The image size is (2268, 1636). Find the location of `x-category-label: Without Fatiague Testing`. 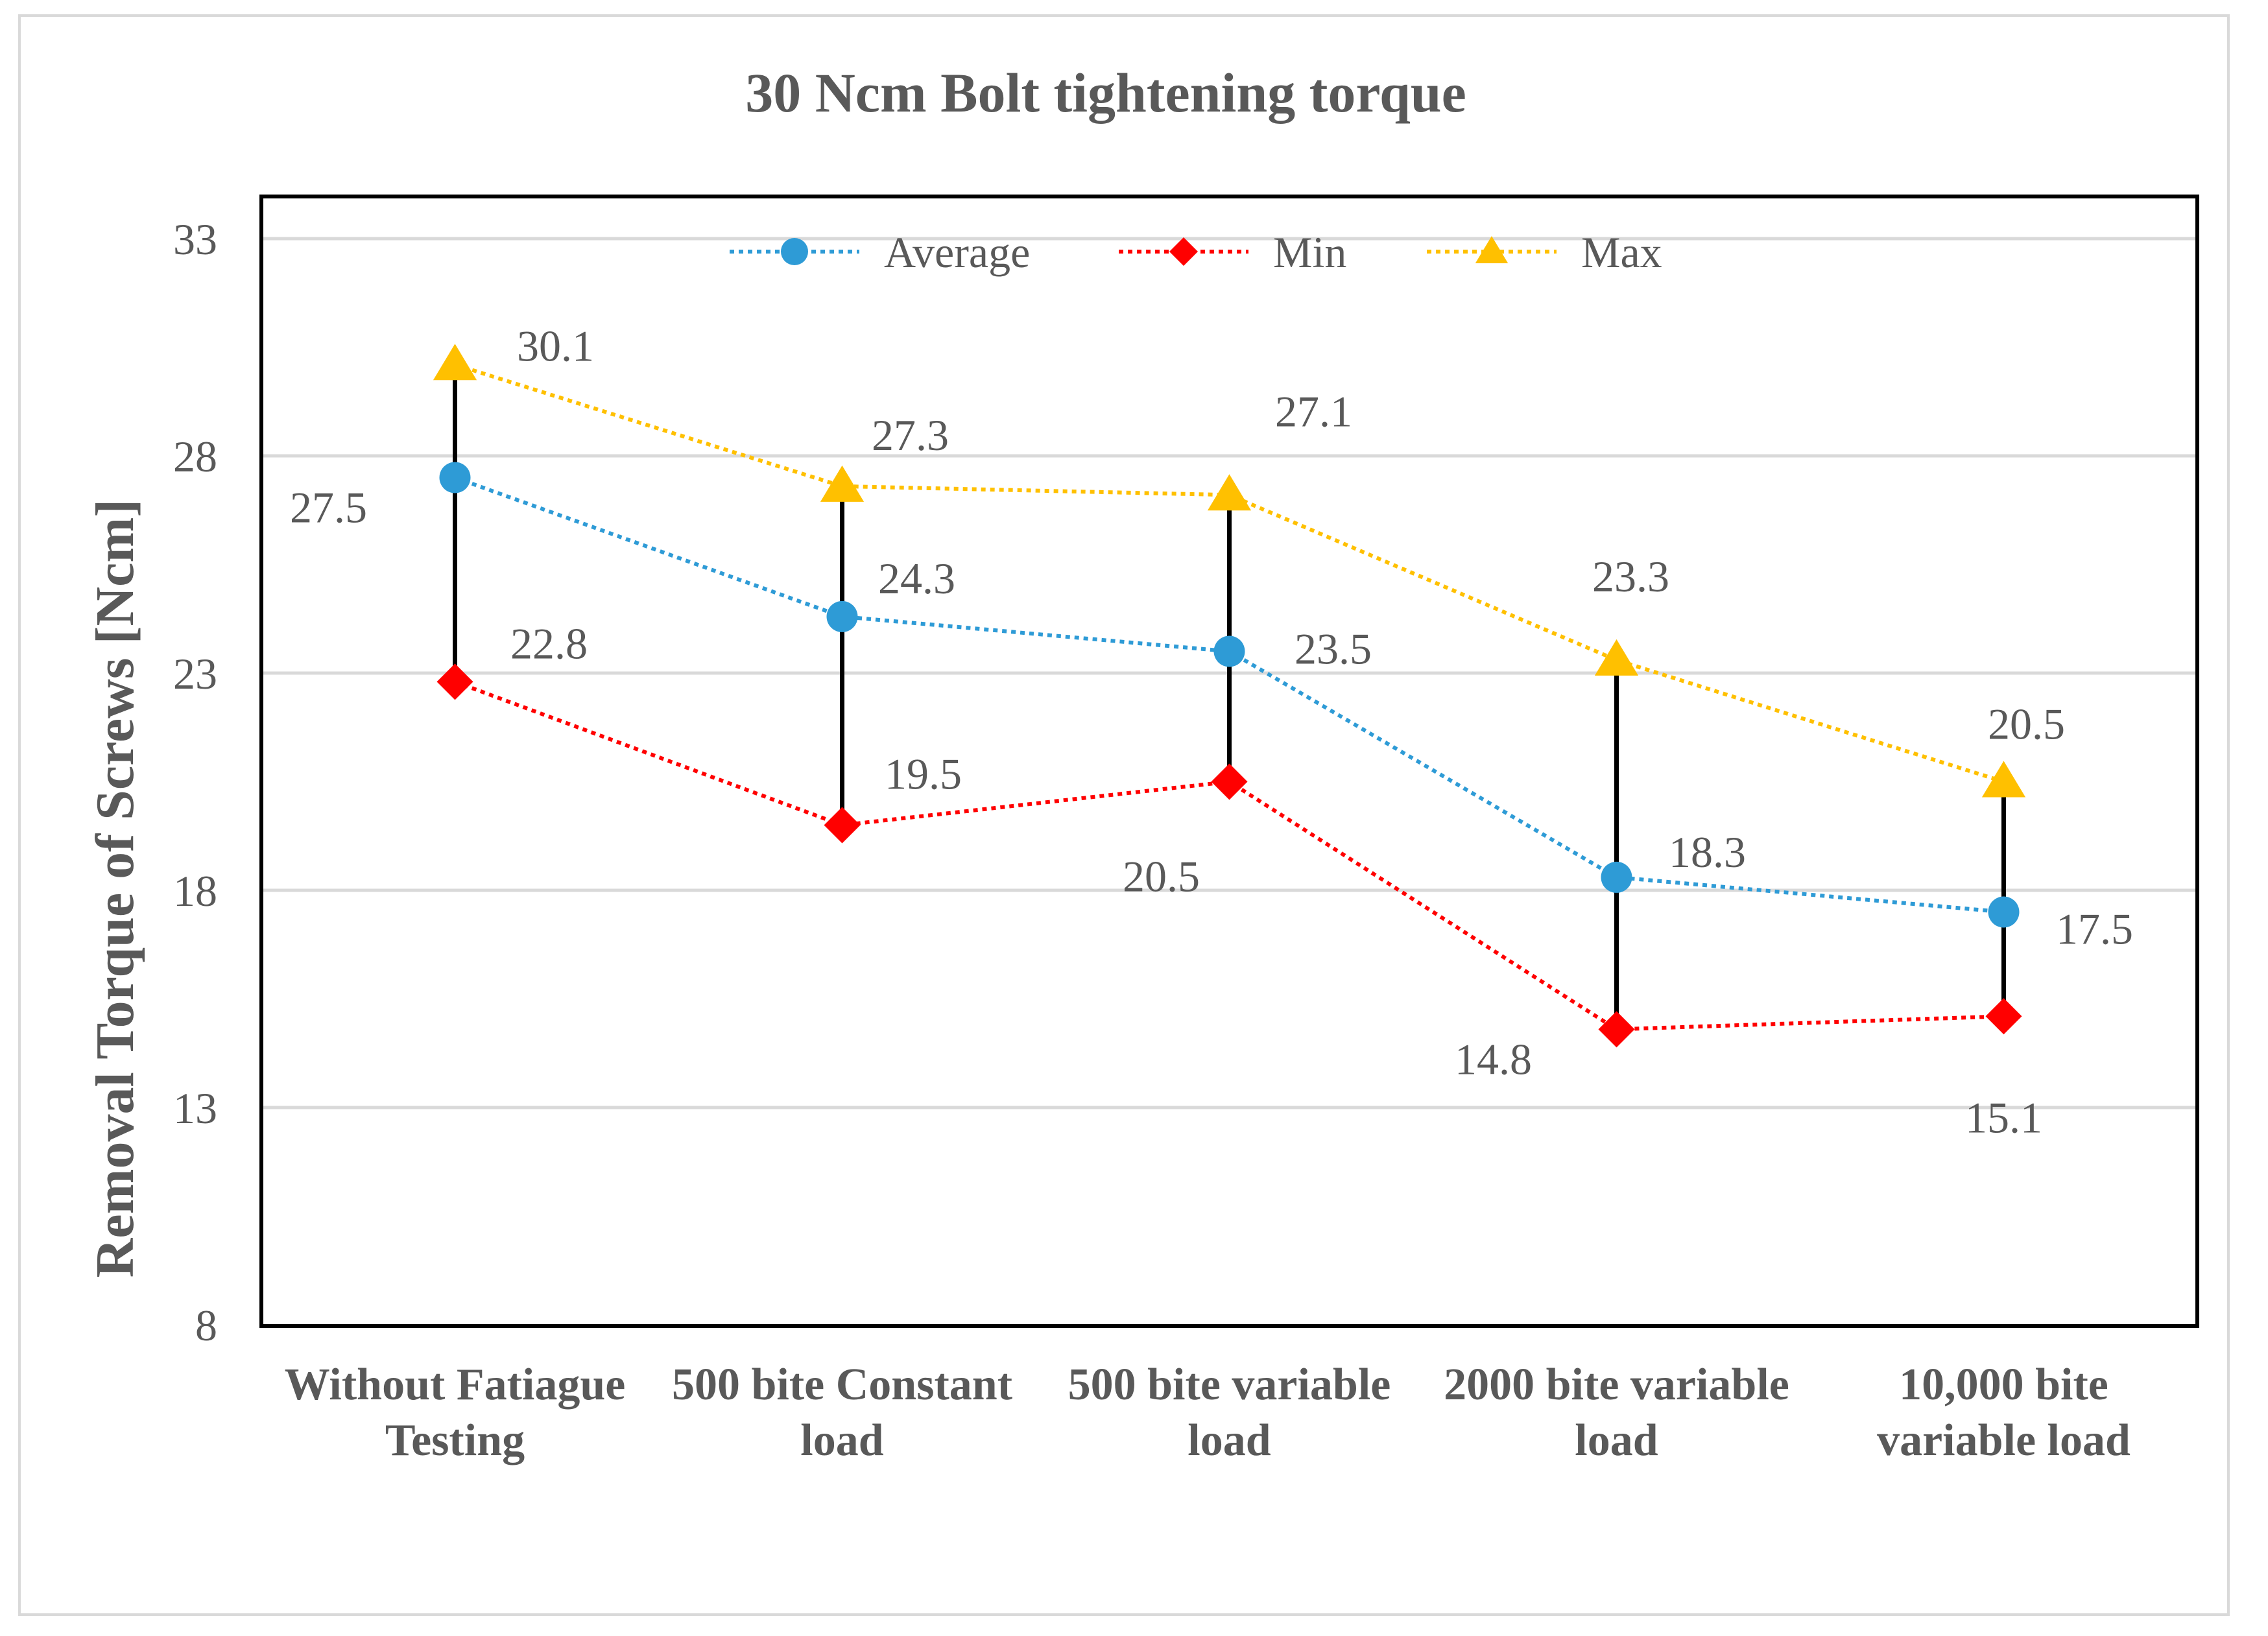

x-category-label: Without Fatiague Testing is located at coordinates (455, 1412).